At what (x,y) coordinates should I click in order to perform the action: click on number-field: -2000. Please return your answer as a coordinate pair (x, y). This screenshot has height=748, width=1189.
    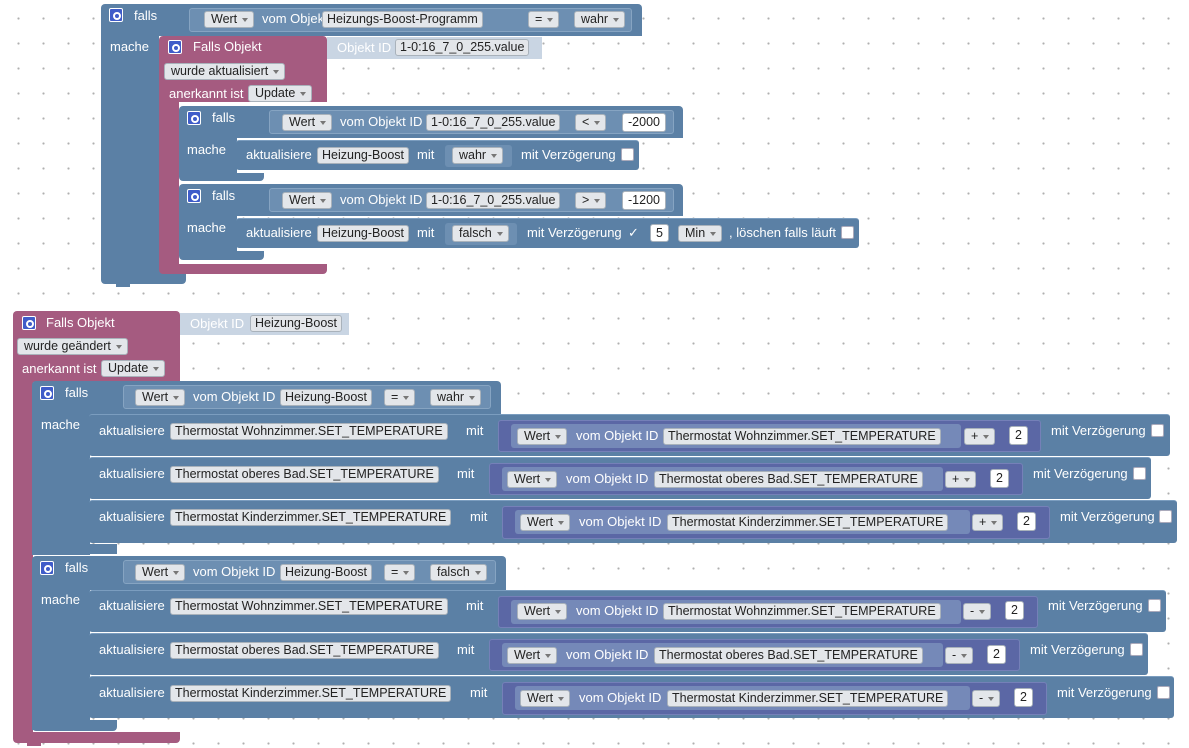
    Looking at the image, I should click on (644, 122).